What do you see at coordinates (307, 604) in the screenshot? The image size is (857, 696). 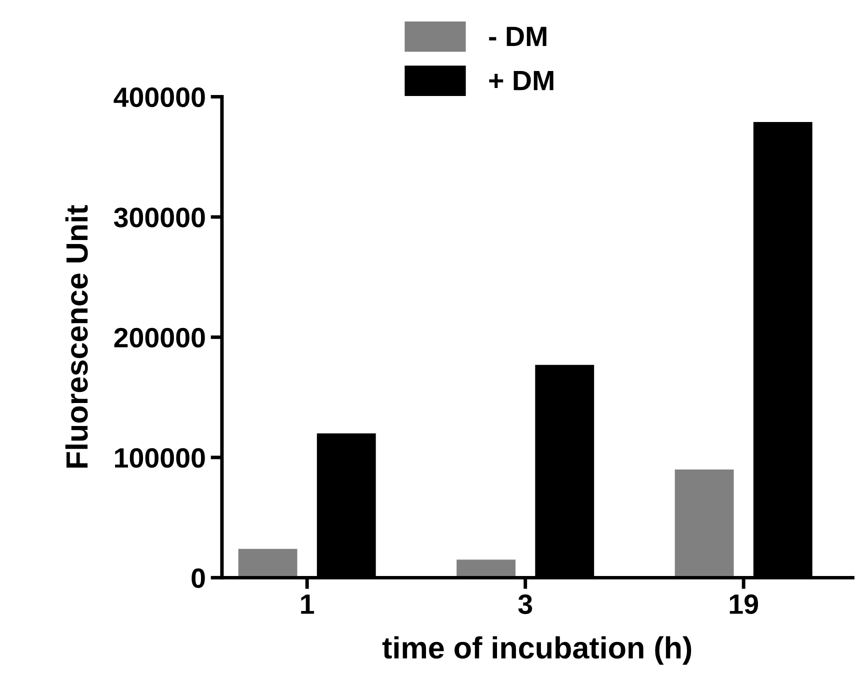 I see `x-tick-label: 1` at bounding box center [307, 604].